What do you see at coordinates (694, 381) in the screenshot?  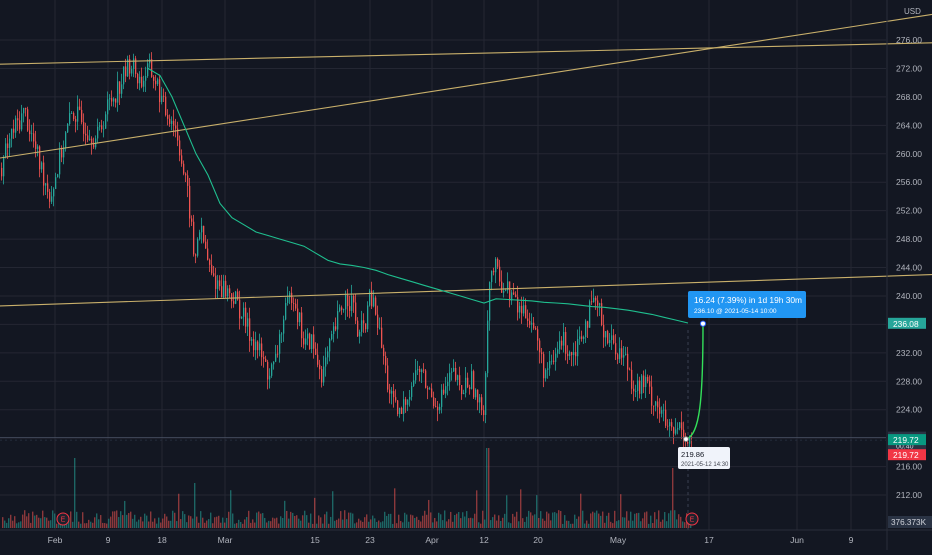 I see `projection-curve` at bounding box center [694, 381].